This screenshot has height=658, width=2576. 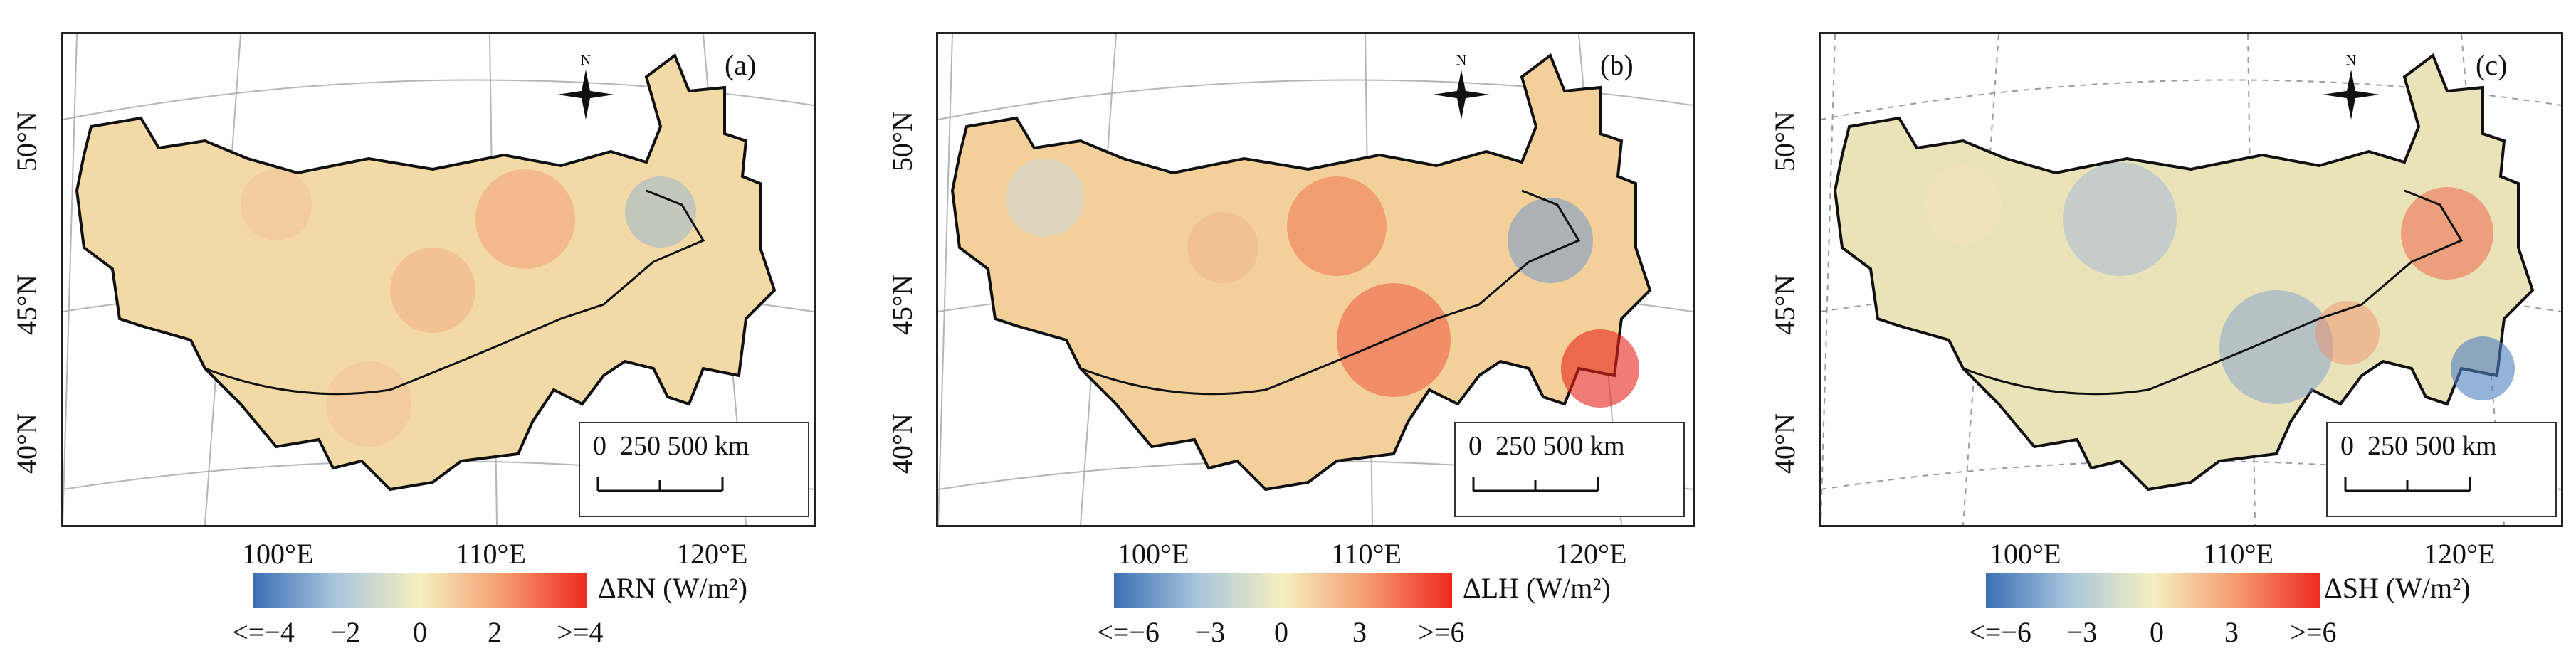 I want to click on scale-numbers-b: 0 250 500 km, so click(x=1546, y=446).